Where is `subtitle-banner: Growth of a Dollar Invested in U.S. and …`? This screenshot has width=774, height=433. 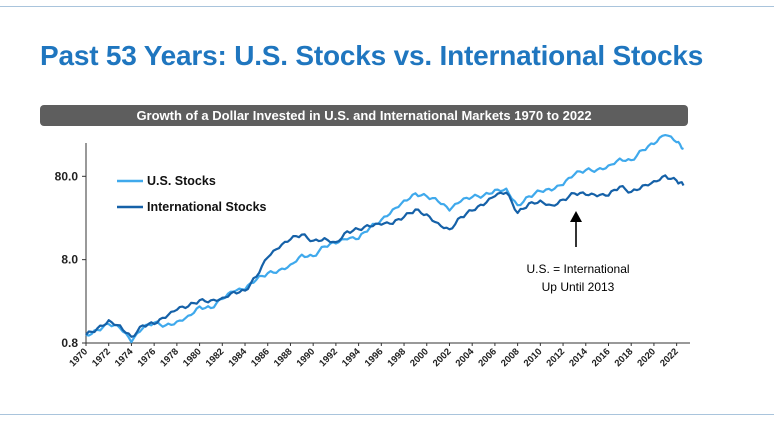
subtitle-banner: Growth of a Dollar Invested in U.S. and … is located at coordinates (364, 115).